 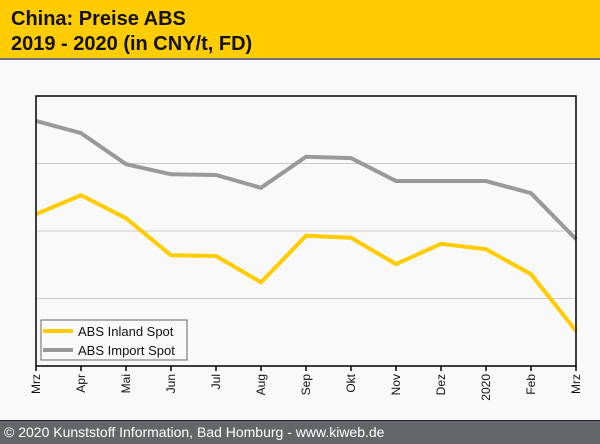 What do you see at coordinates (441, 384) in the screenshot?
I see `x-tick-label: Dez` at bounding box center [441, 384].